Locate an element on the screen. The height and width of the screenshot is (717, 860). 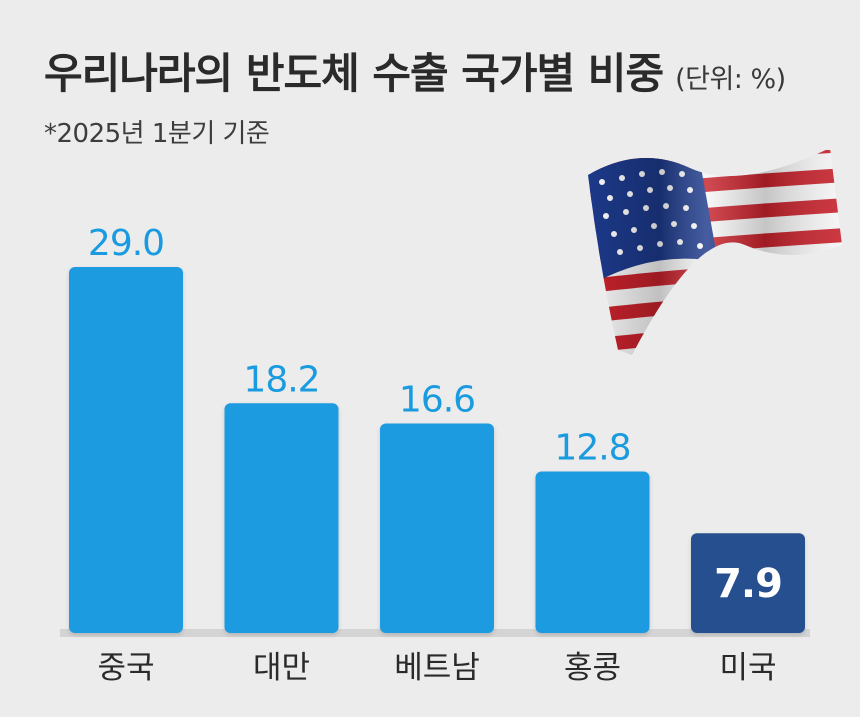
category-label-3: 홍콩 is located at coordinates (592, 668).